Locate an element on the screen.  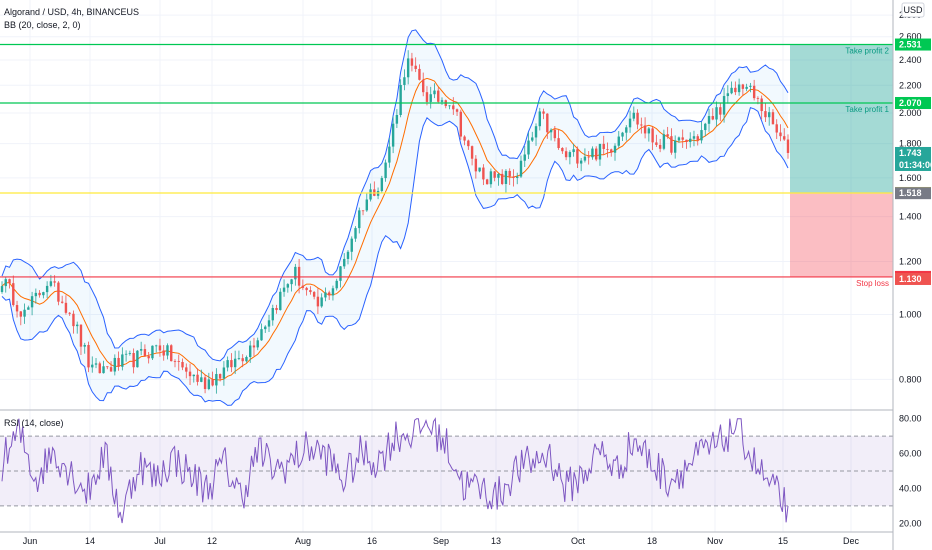
bb-indicator-label: BB (20, close, 2, 0) is located at coordinates (42, 25).